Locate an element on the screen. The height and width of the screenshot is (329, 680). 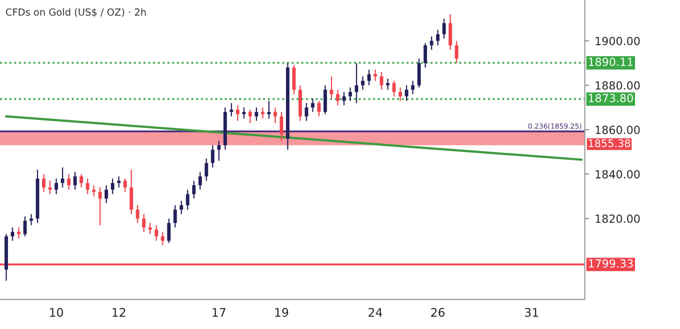
y-tick-label: 1840.00 is located at coordinates (618, 174).